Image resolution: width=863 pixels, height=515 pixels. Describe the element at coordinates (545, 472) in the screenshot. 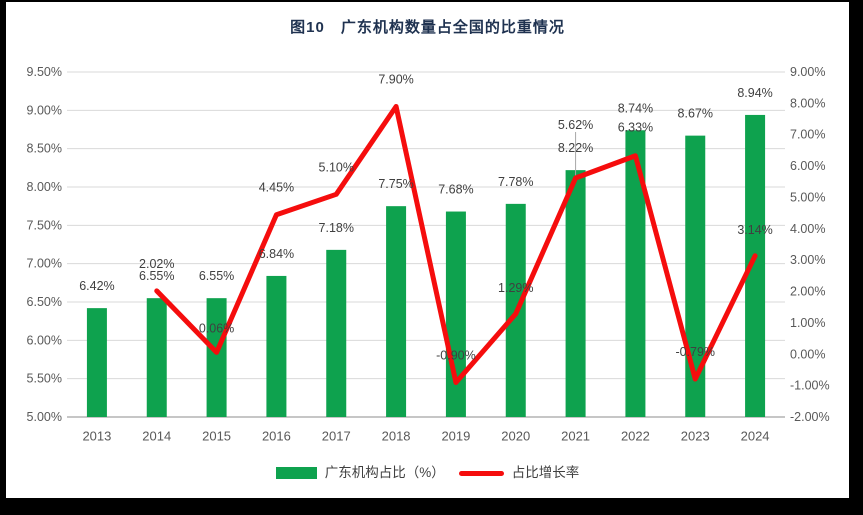

I see `legend-line-label: 占比增长率` at that location.